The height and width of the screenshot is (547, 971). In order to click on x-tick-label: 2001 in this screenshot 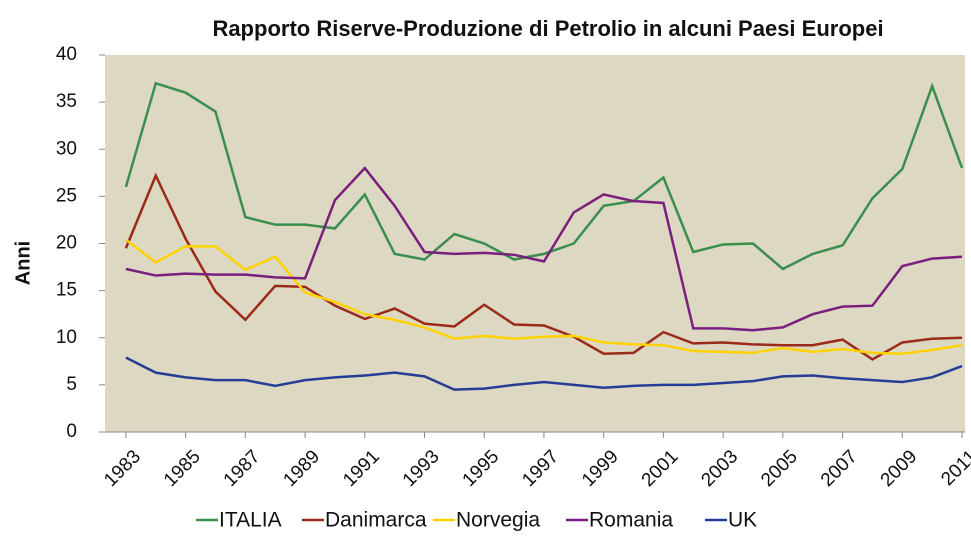, I will do `click(660, 468)`.